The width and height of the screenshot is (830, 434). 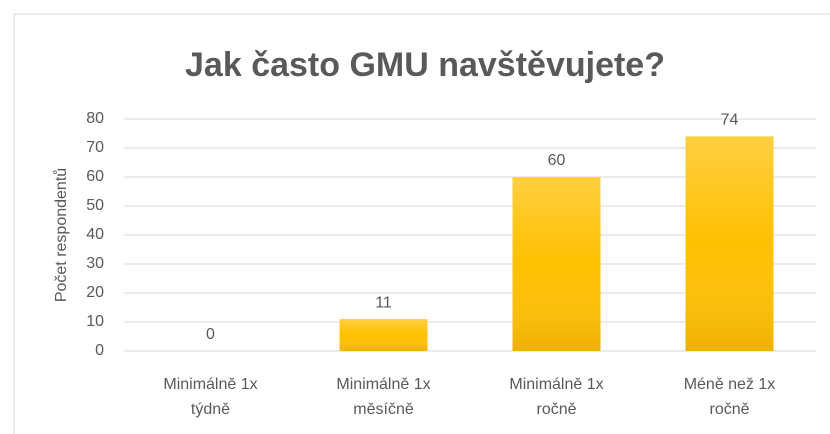 I want to click on x-tick-label: Minimálně 1x ročně, so click(x=556, y=397).